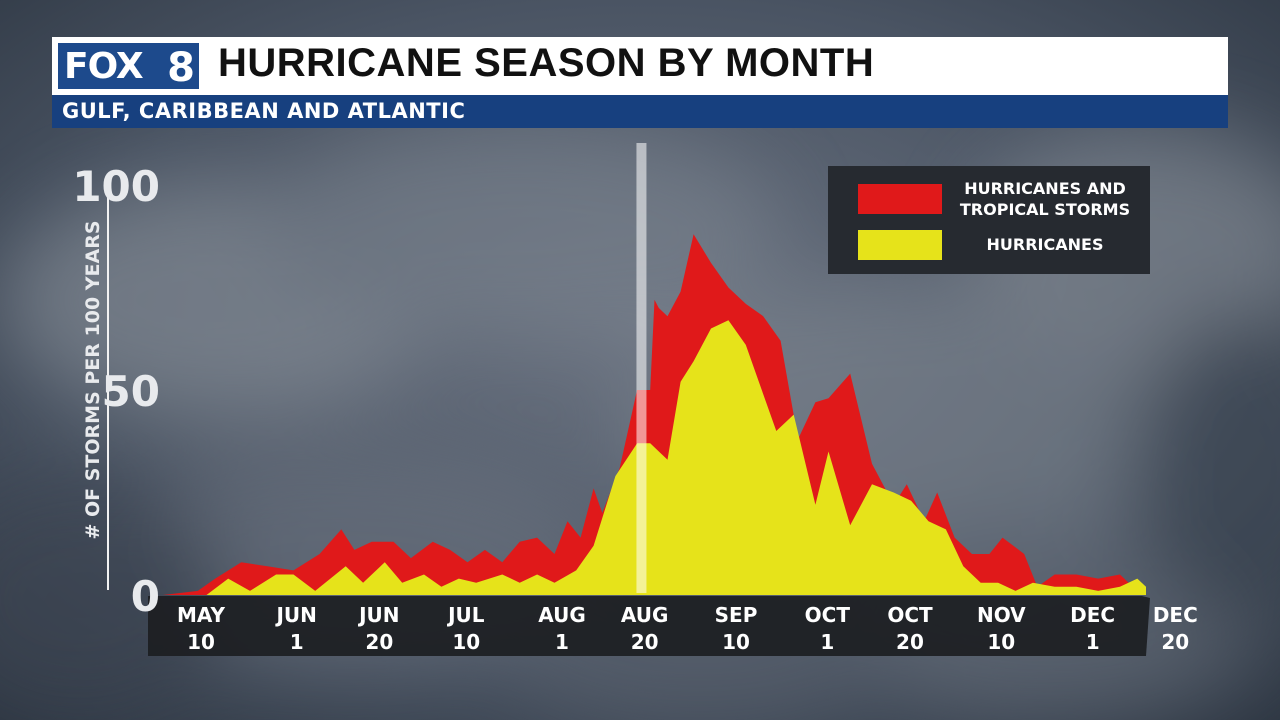  What do you see at coordinates (736, 642) in the screenshot?
I see `x-tick-day-6: 10` at bounding box center [736, 642].